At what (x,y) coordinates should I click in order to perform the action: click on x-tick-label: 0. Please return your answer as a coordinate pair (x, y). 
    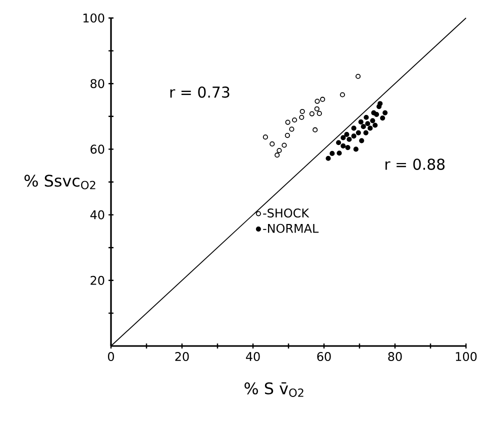
    Looking at the image, I should click on (111, 357).